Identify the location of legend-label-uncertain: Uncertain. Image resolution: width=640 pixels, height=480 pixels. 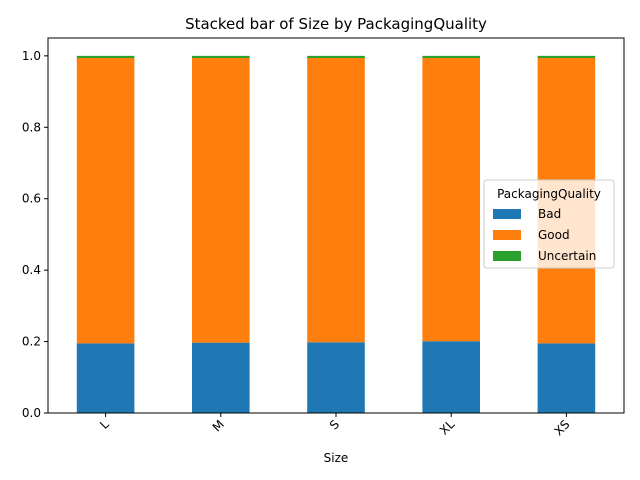
(567, 256).